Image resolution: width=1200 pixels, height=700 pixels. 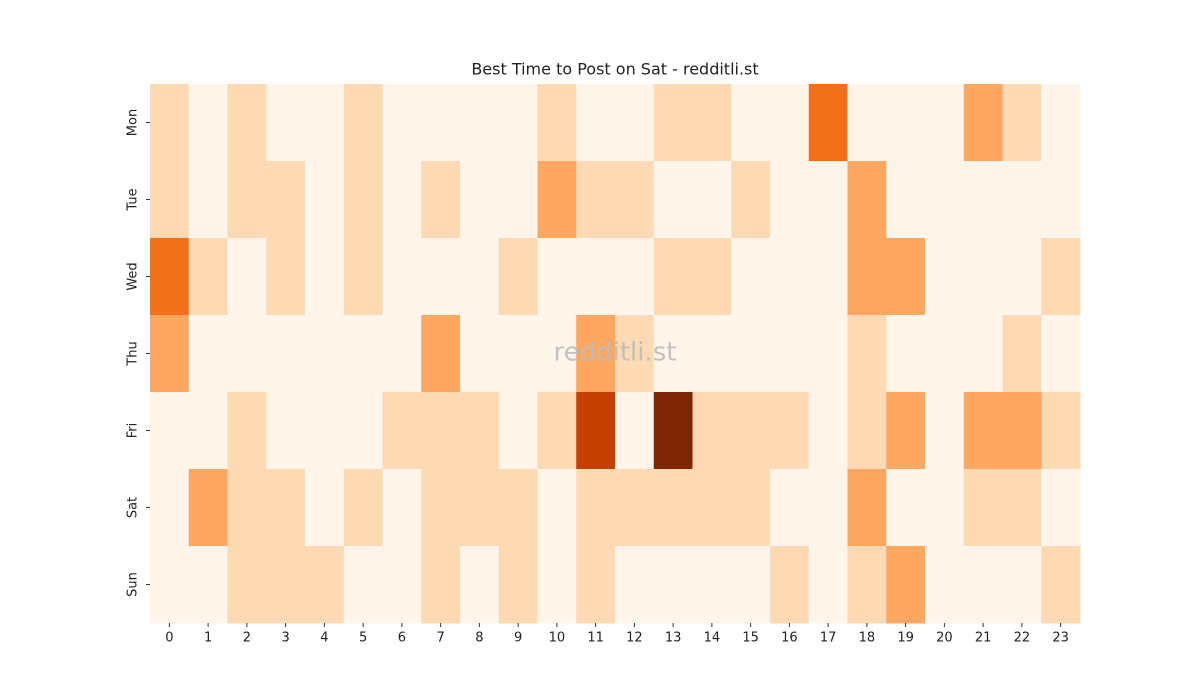 What do you see at coordinates (1060, 638) in the screenshot?
I see `x-tick-label: 23` at bounding box center [1060, 638].